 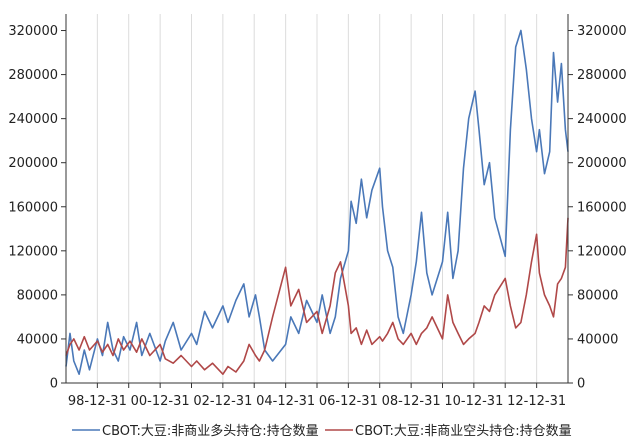 I want to click on x-tick-label: 12-12-31, so click(x=536, y=401).